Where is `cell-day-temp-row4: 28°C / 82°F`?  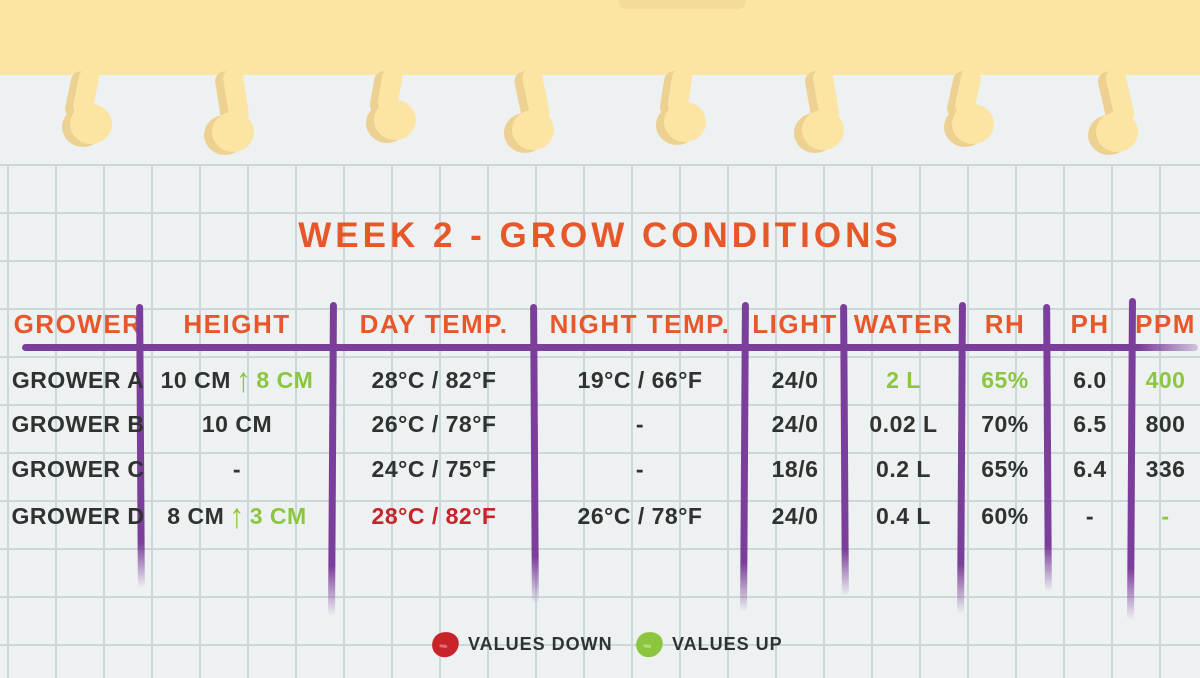 cell-day-temp-row4: 28°C / 82°F is located at coordinates (434, 516).